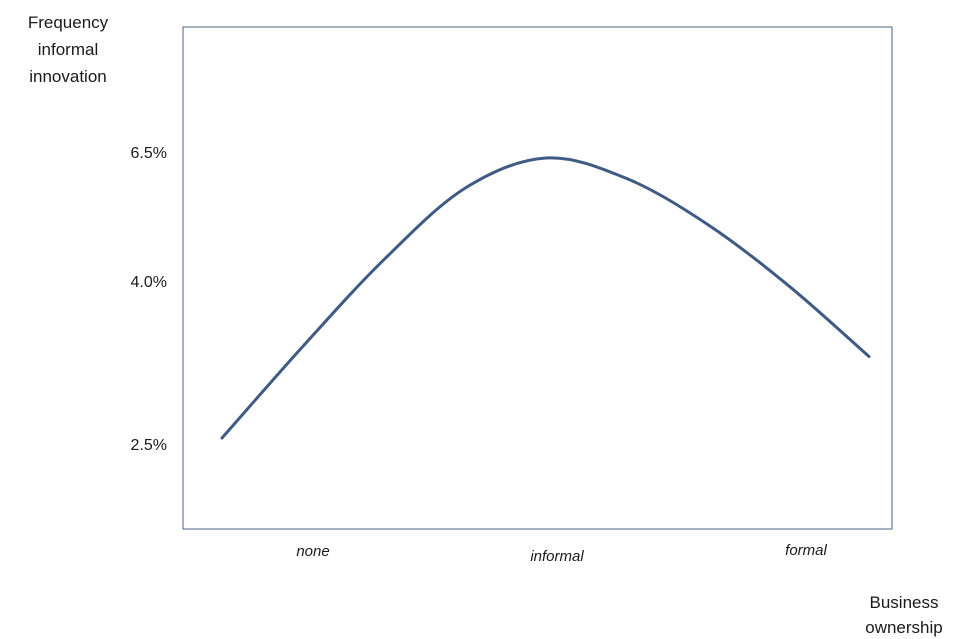  I want to click on y-tick-label-4-0: 4.0%, so click(149, 282).